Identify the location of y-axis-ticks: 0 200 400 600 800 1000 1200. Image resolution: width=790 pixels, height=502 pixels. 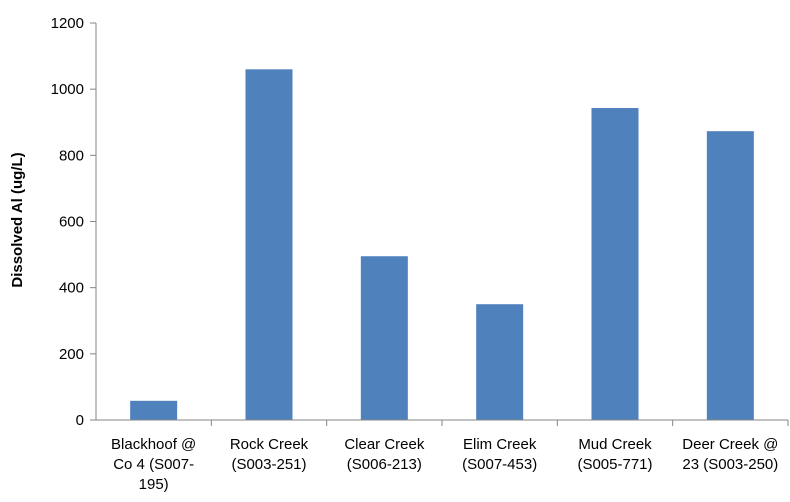
(73, 222).